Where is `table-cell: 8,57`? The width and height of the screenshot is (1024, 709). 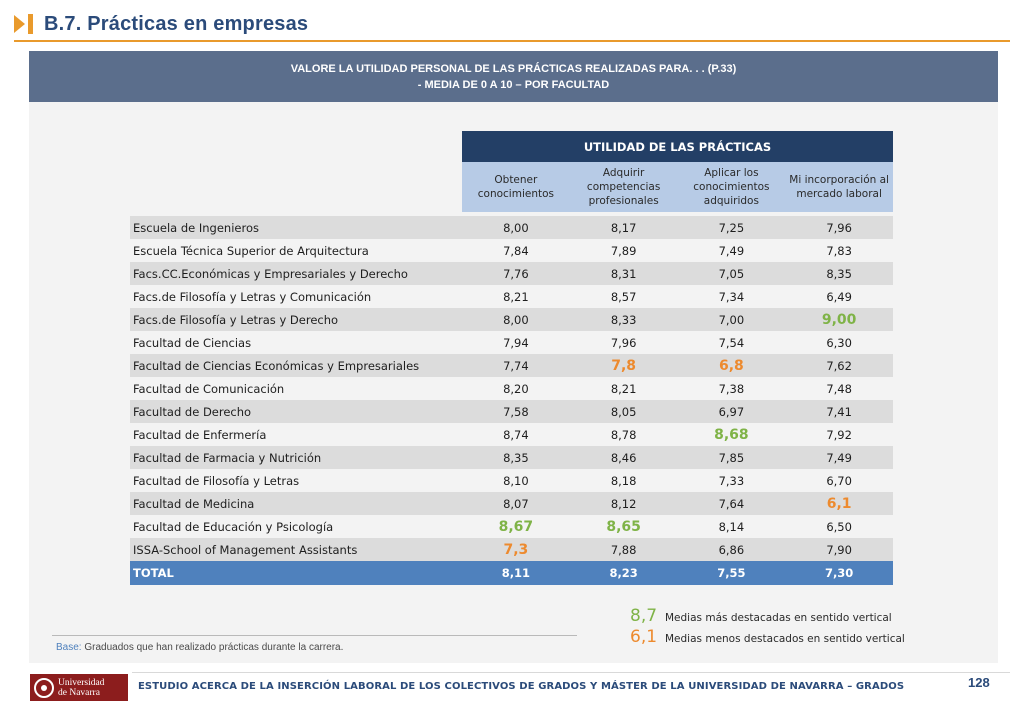
table-cell: 8,57 is located at coordinates (623, 296).